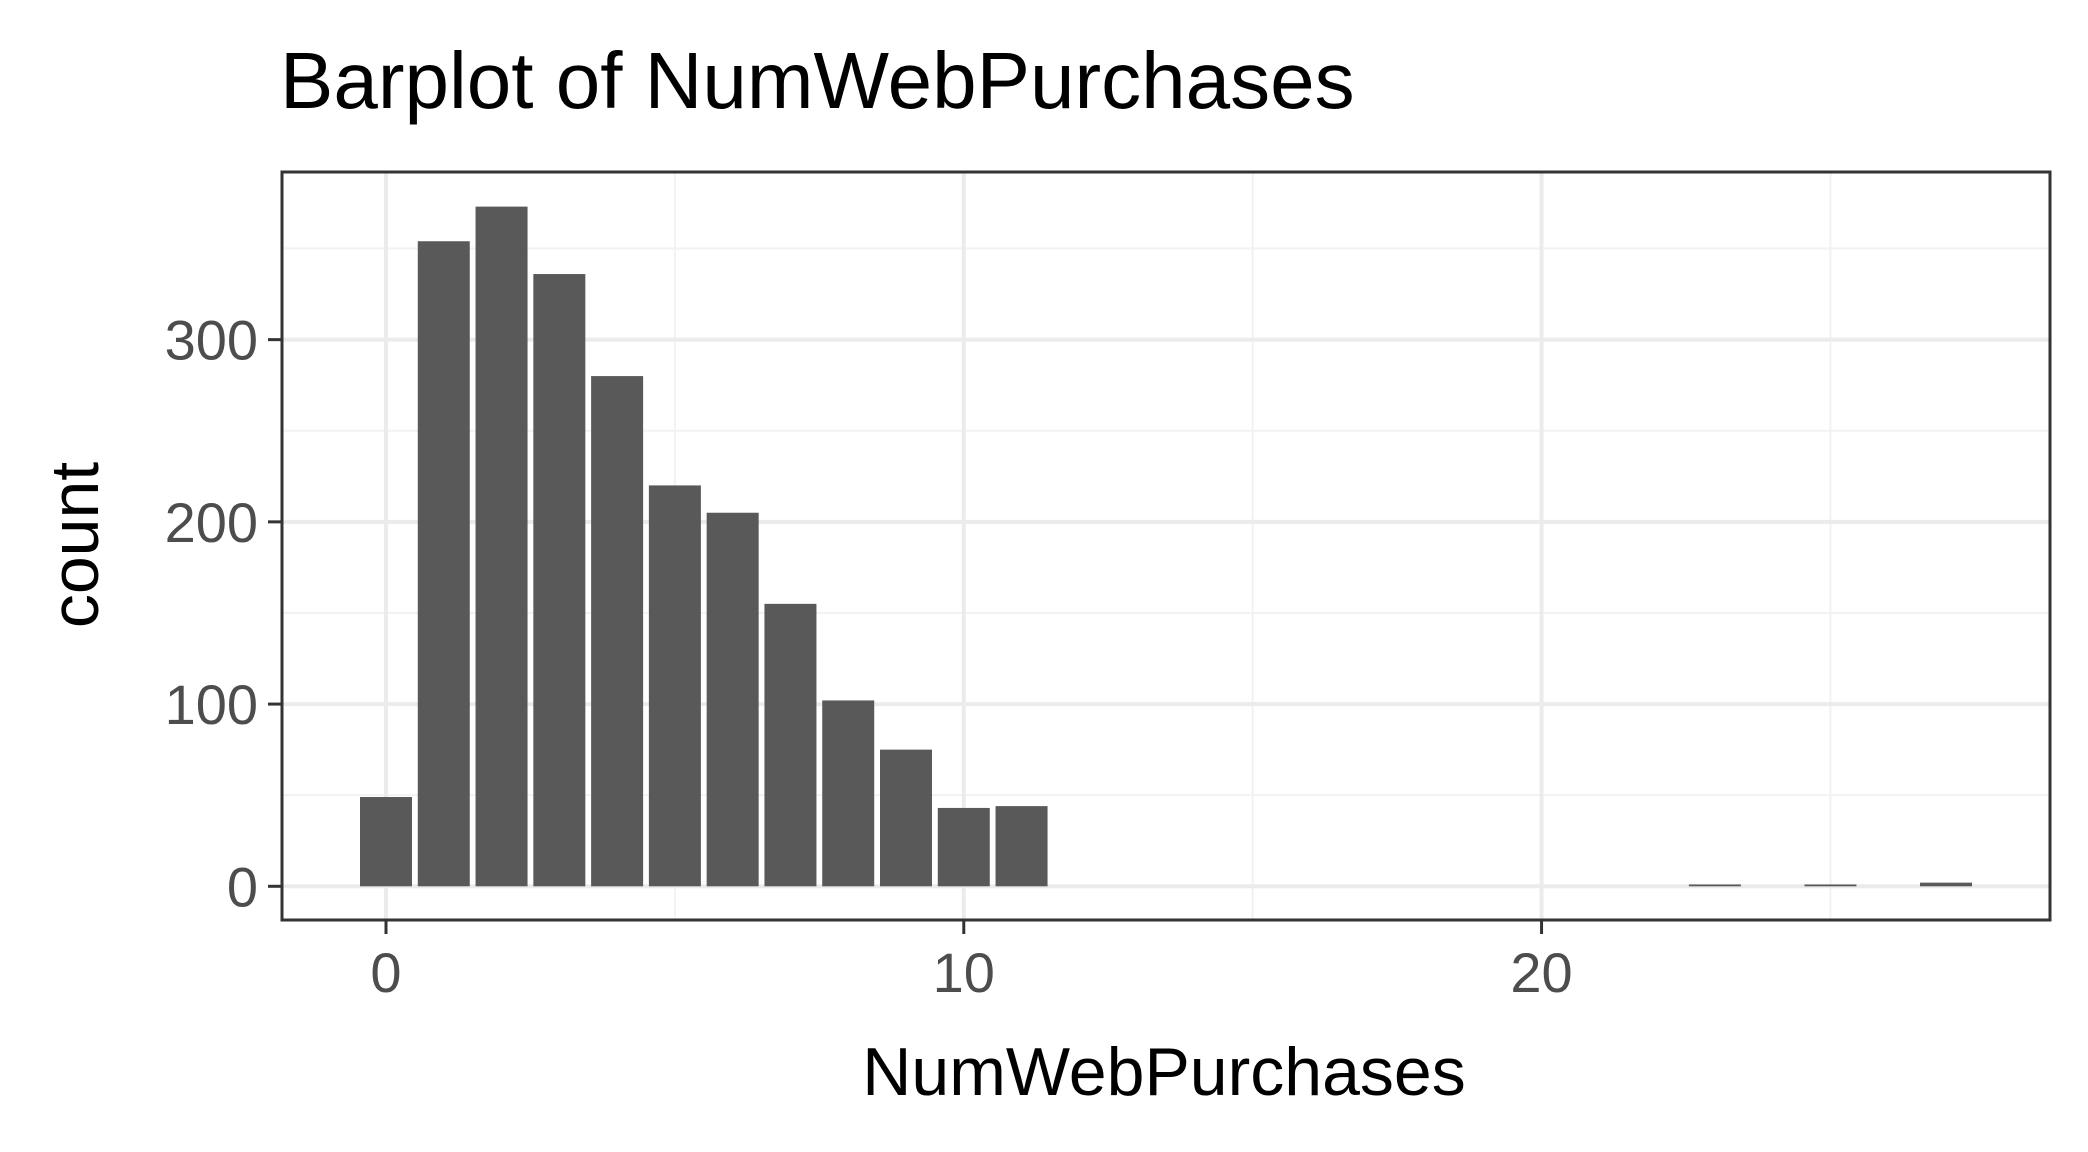 Image resolution: width=2088 pixels, height=1152 pixels. Describe the element at coordinates (242, 886) in the screenshot. I see `y-tick-label: 0` at that location.